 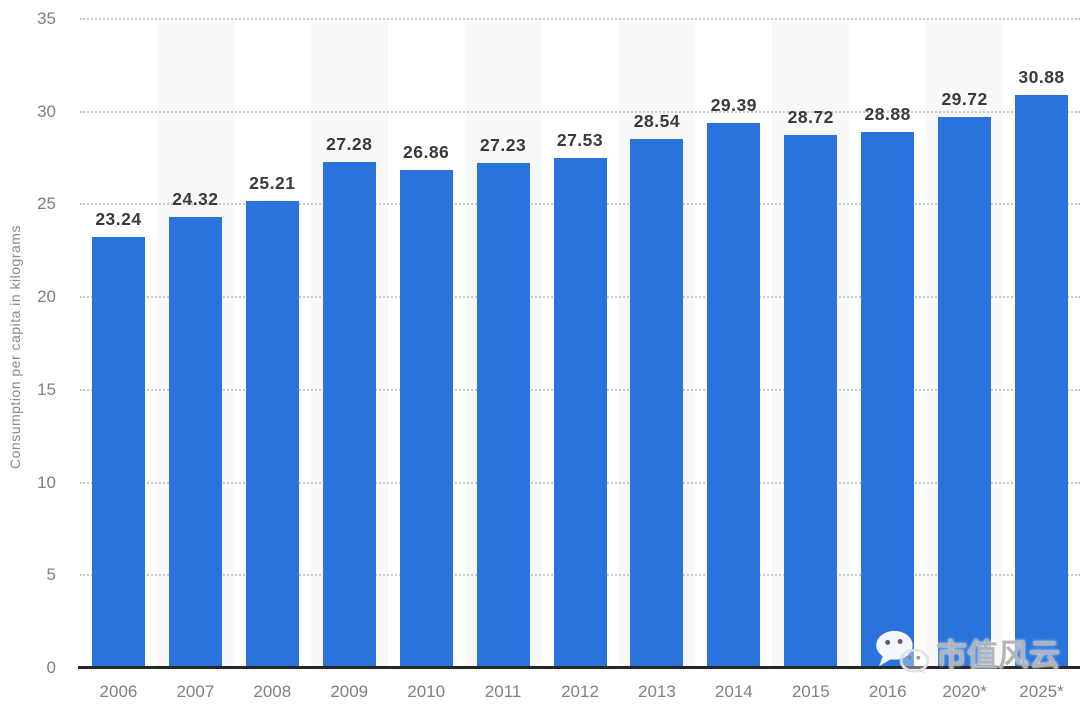 I want to click on bar-2006, so click(x=118, y=452).